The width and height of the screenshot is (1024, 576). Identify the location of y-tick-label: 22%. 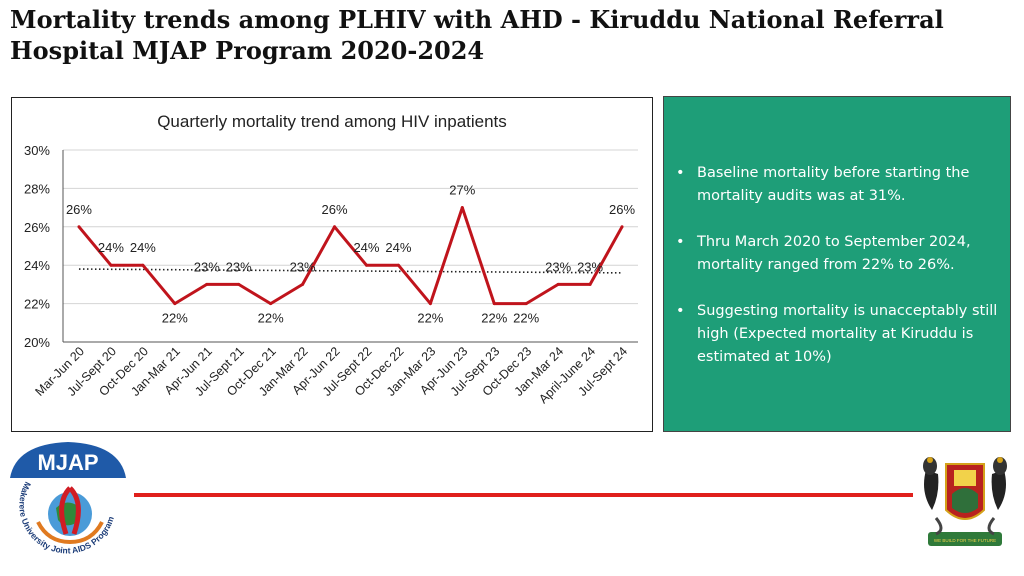
(37, 304).